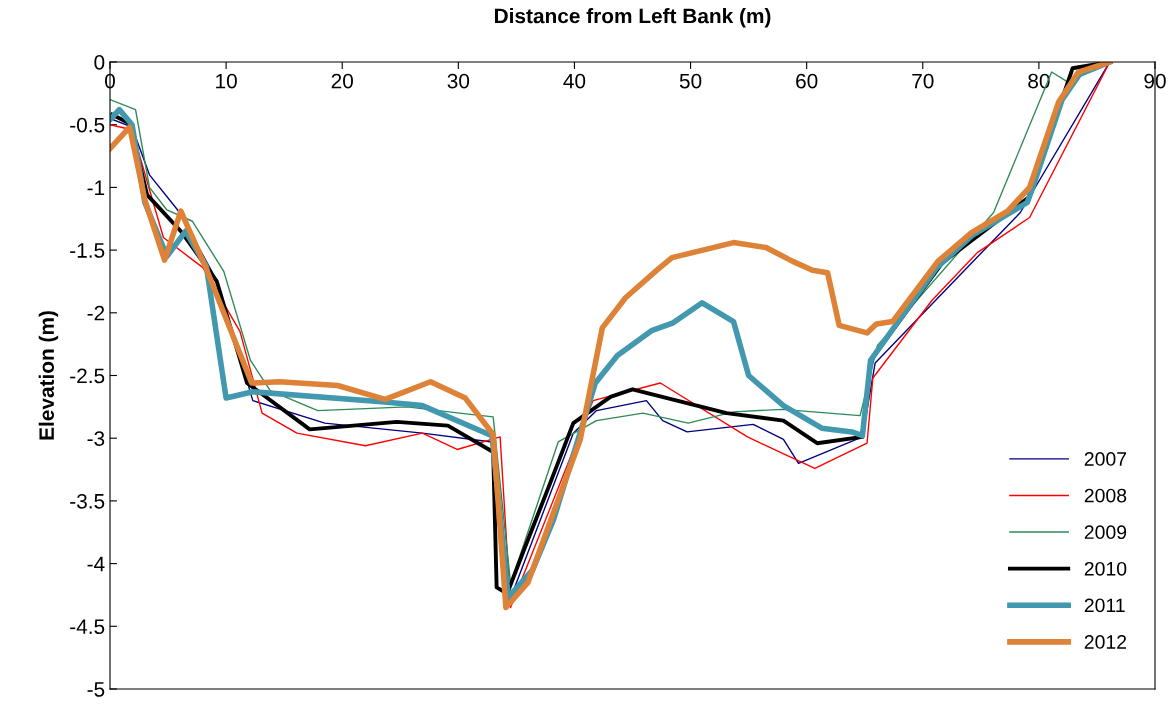  I want to click on y-tick-label: -3, so click(96, 438).